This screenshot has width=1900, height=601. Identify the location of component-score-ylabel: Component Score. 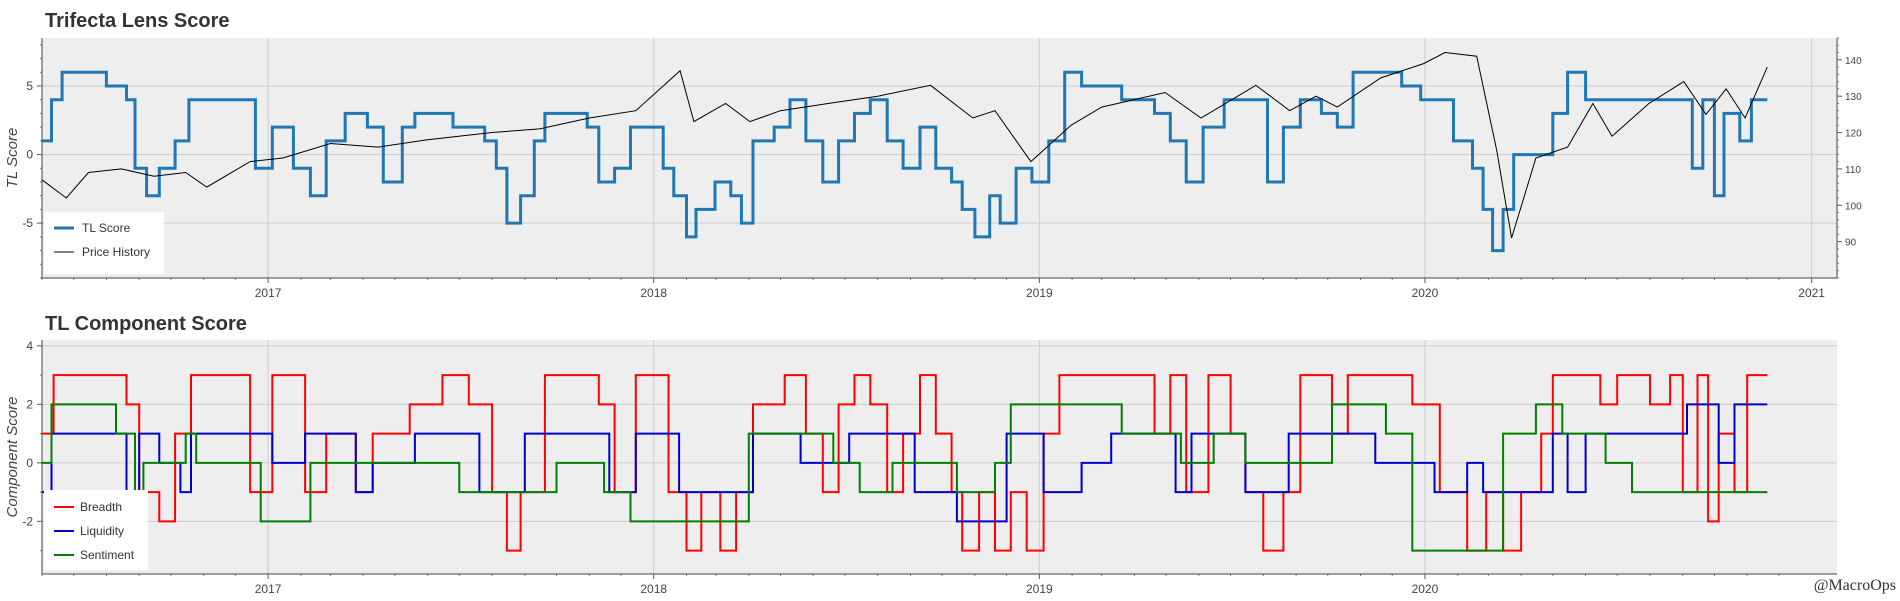
(12, 457).